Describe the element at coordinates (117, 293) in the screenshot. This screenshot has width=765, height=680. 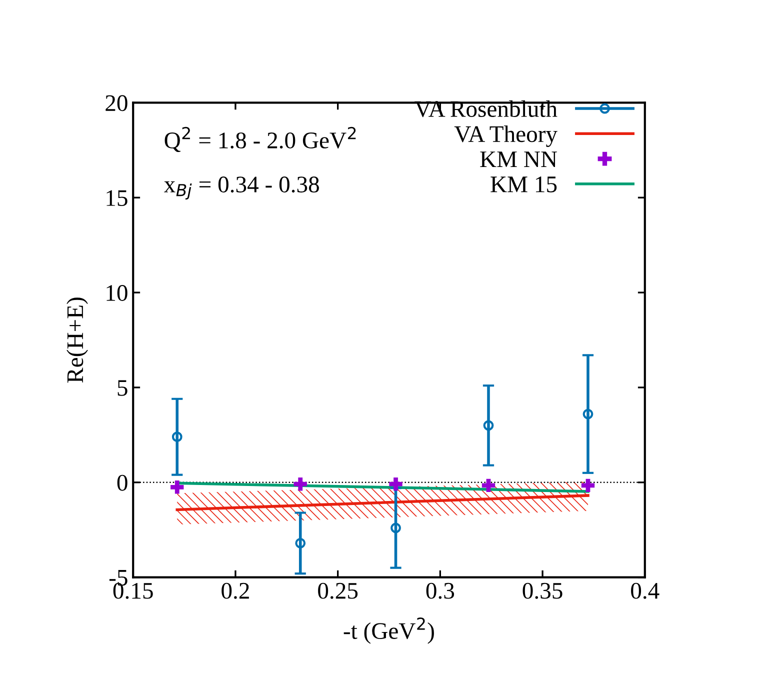
I see `y-tick-label: 10` at that location.